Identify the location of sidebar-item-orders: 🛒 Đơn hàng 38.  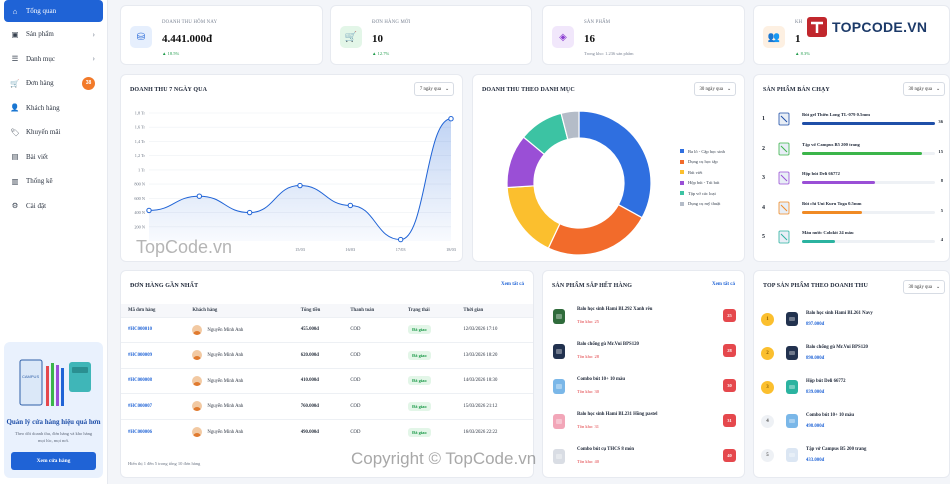
(53, 83).